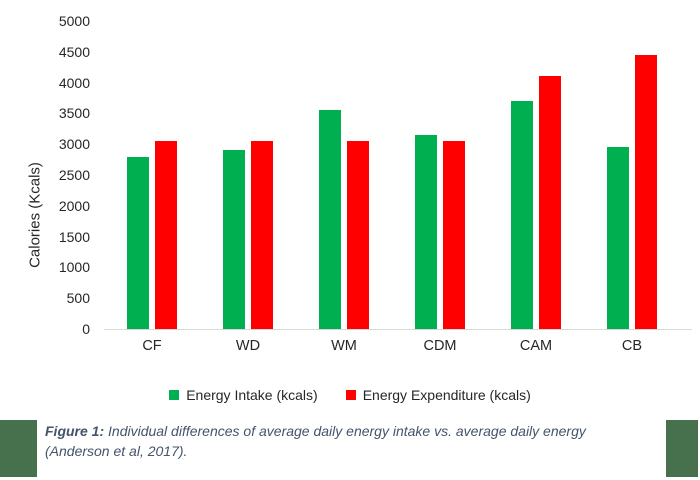 The width and height of the screenshot is (700, 480). I want to click on x-axis-label: WM, so click(344, 346).